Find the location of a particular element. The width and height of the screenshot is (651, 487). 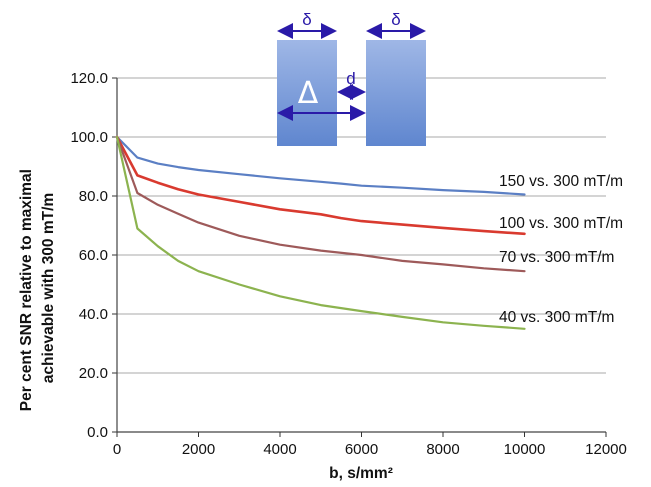

x-axis-title: b, s/mm² is located at coordinates (361, 473).